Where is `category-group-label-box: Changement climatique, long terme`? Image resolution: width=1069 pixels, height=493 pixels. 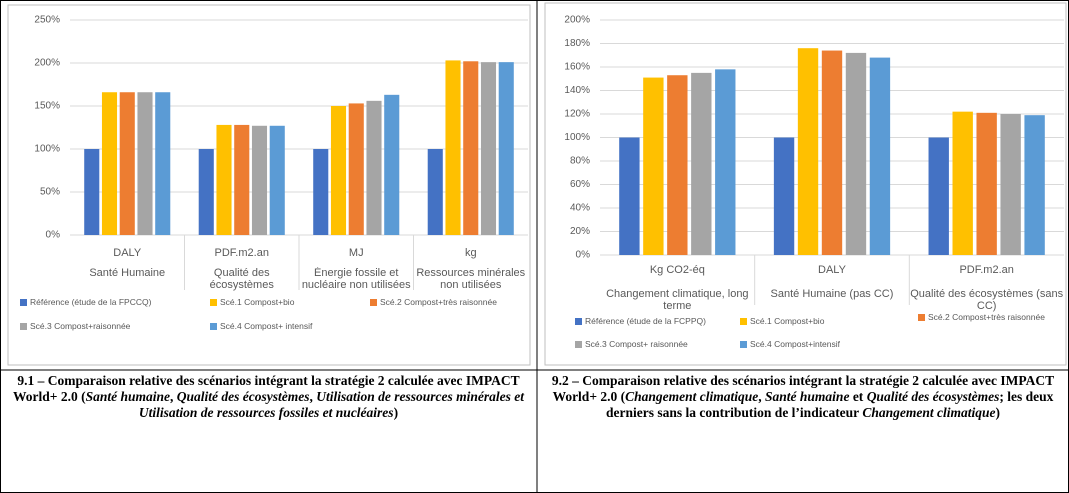
category-group-label-box: Changement climatique, long terme is located at coordinates (677, 300).